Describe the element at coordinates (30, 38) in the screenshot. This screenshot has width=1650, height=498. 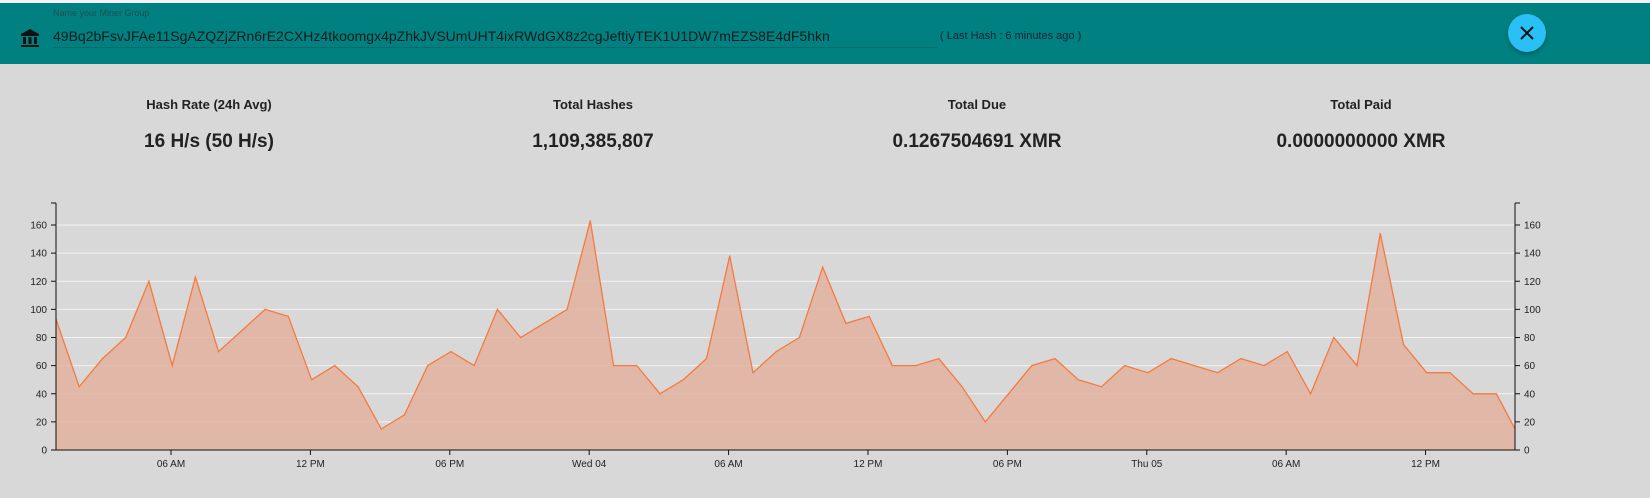
I see `bank-icon` at that location.